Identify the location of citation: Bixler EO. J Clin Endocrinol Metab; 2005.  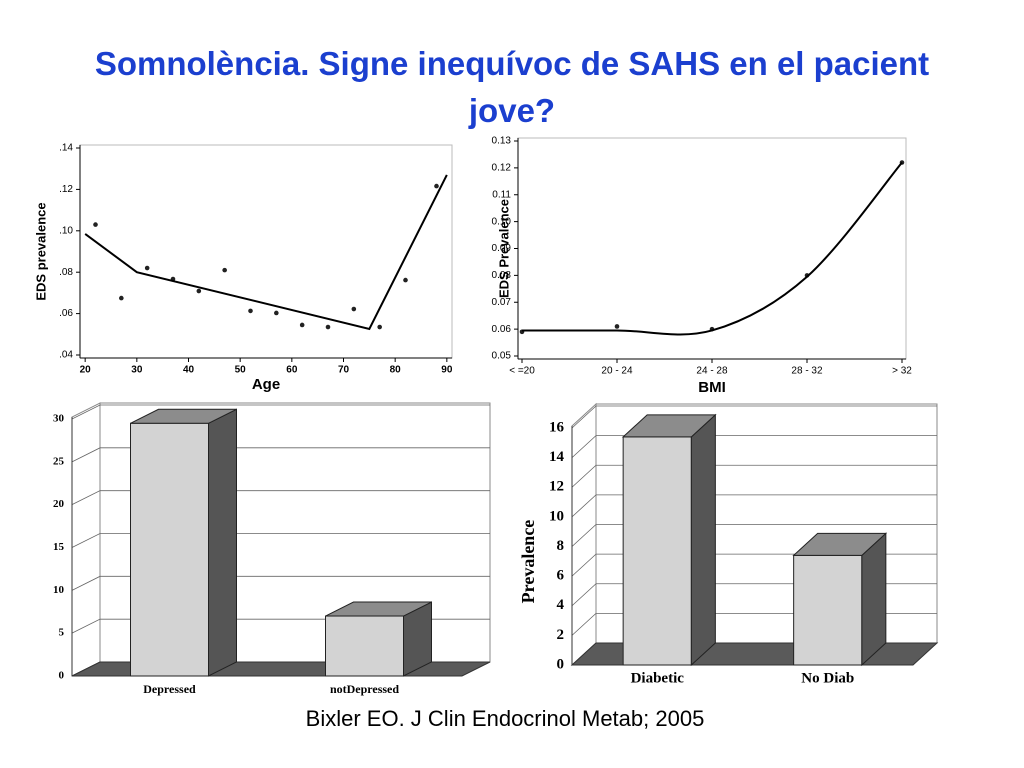
(505, 718).